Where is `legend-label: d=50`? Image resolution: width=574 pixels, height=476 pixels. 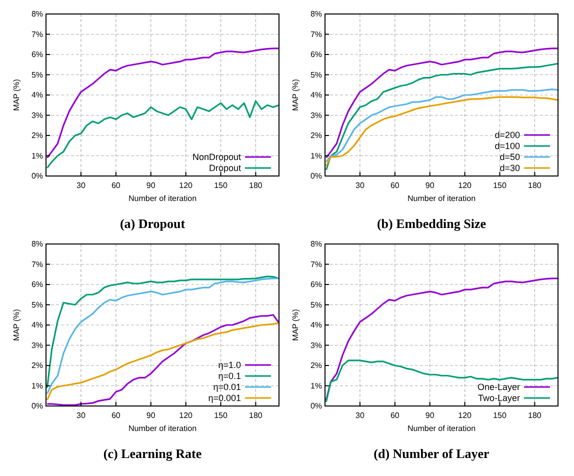
legend-label: d=50 is located at coordinates (510, 157).